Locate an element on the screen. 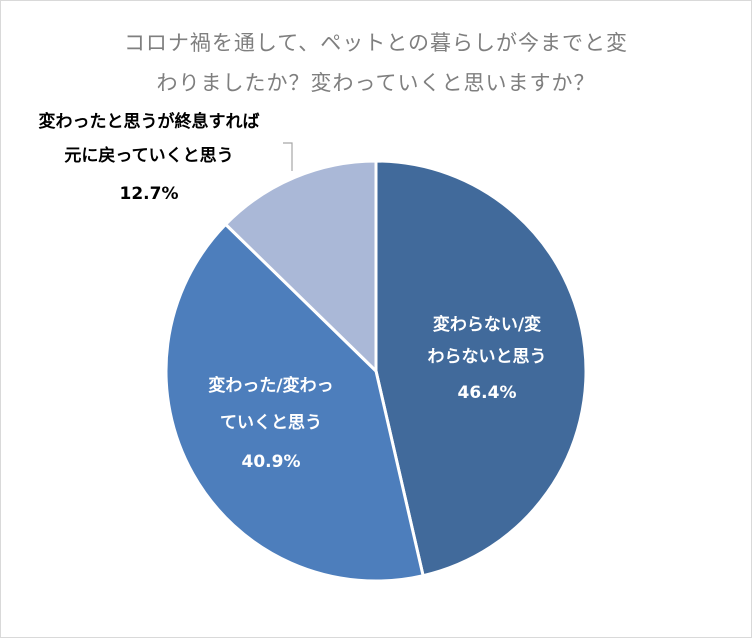  slice-value-unchanged: 46.4% is located at coordinates (487, 393).